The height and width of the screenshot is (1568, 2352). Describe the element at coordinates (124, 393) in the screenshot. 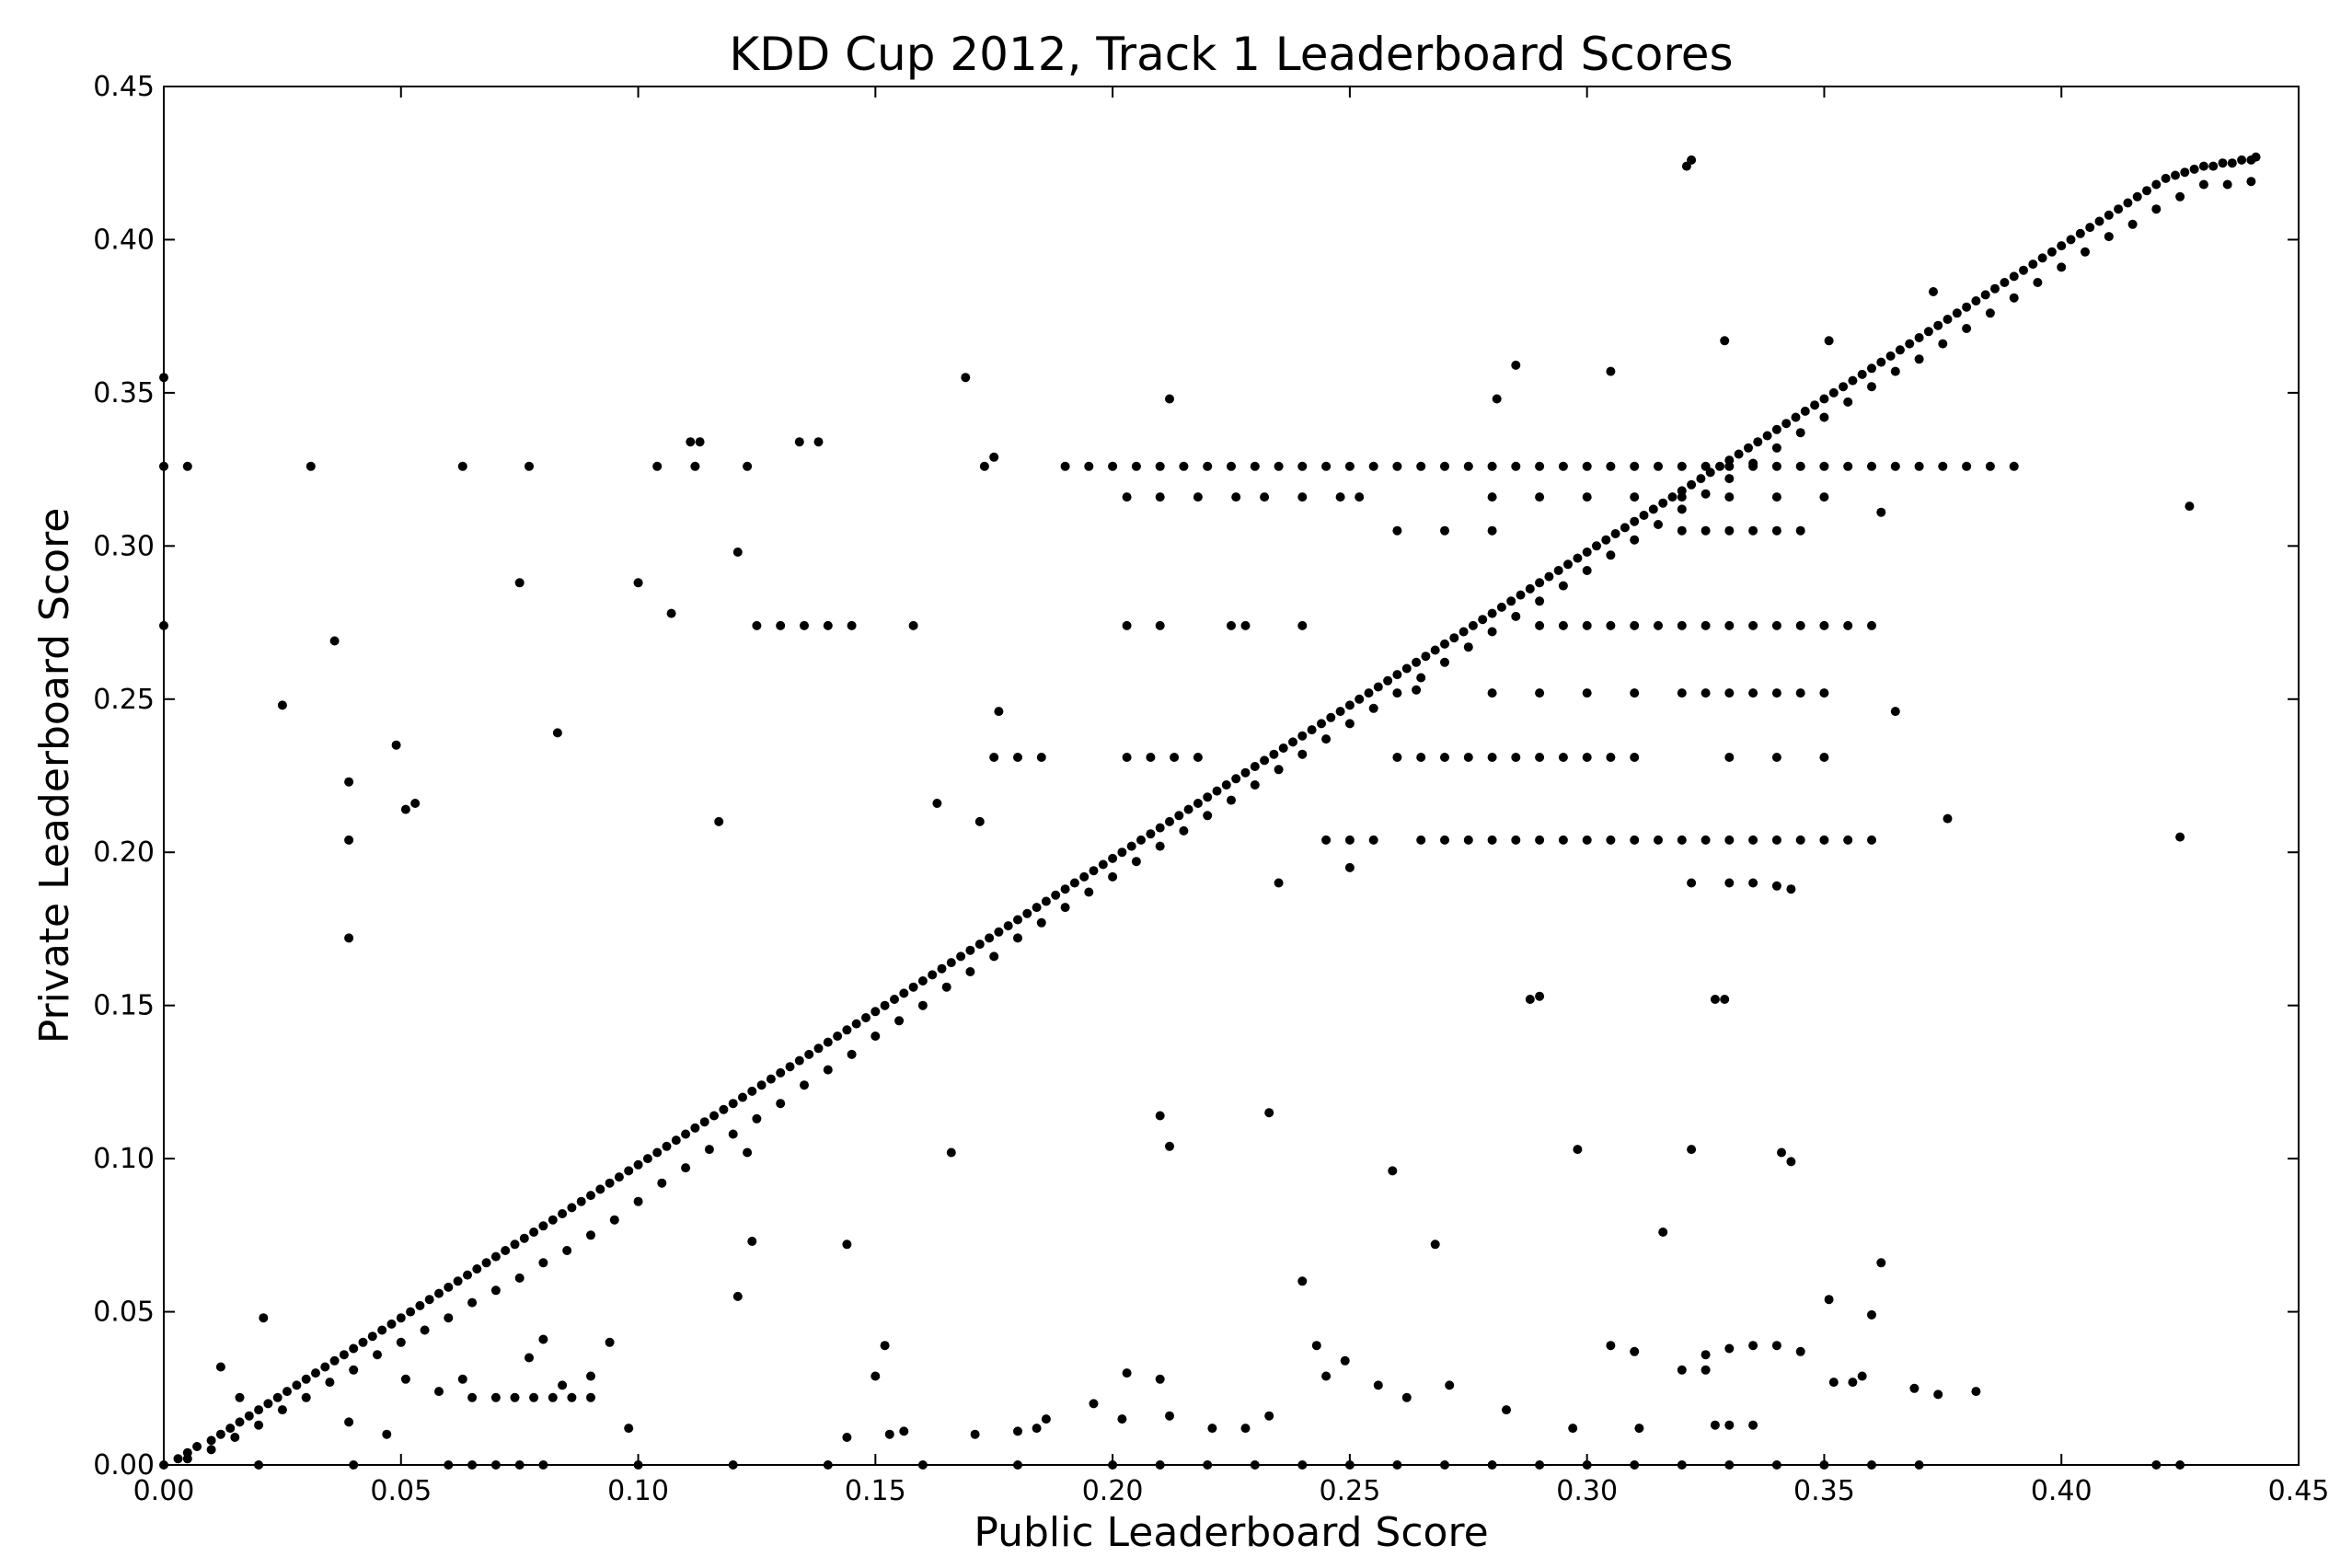

I see `y-tick-label: 0.35` at that location.